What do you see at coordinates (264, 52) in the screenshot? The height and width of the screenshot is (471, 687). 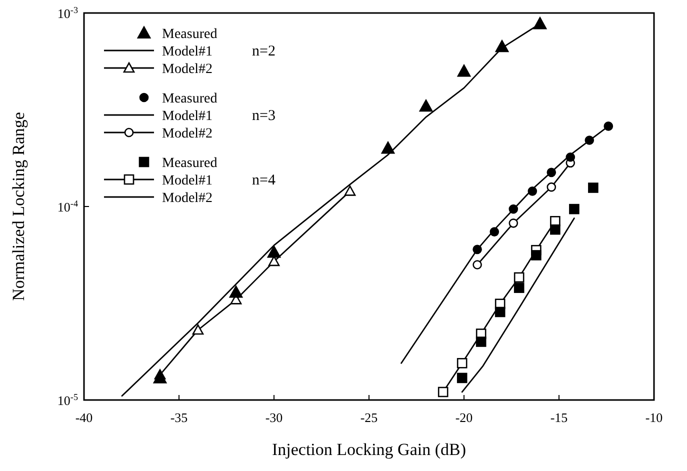 I see `annotation: n=2` at bounding box center [264, 52].